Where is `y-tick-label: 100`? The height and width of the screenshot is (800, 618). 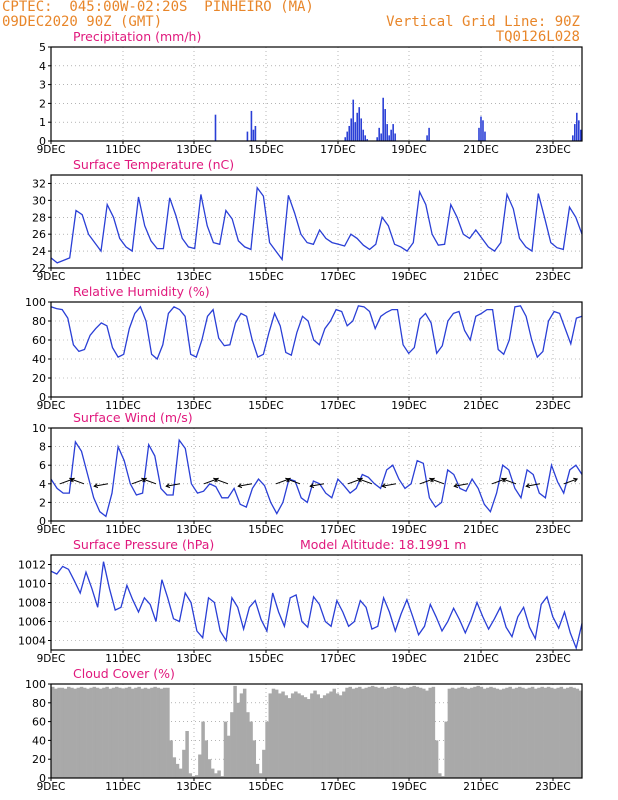 y-tick-label: 100 is located at coordinates (35, 302).